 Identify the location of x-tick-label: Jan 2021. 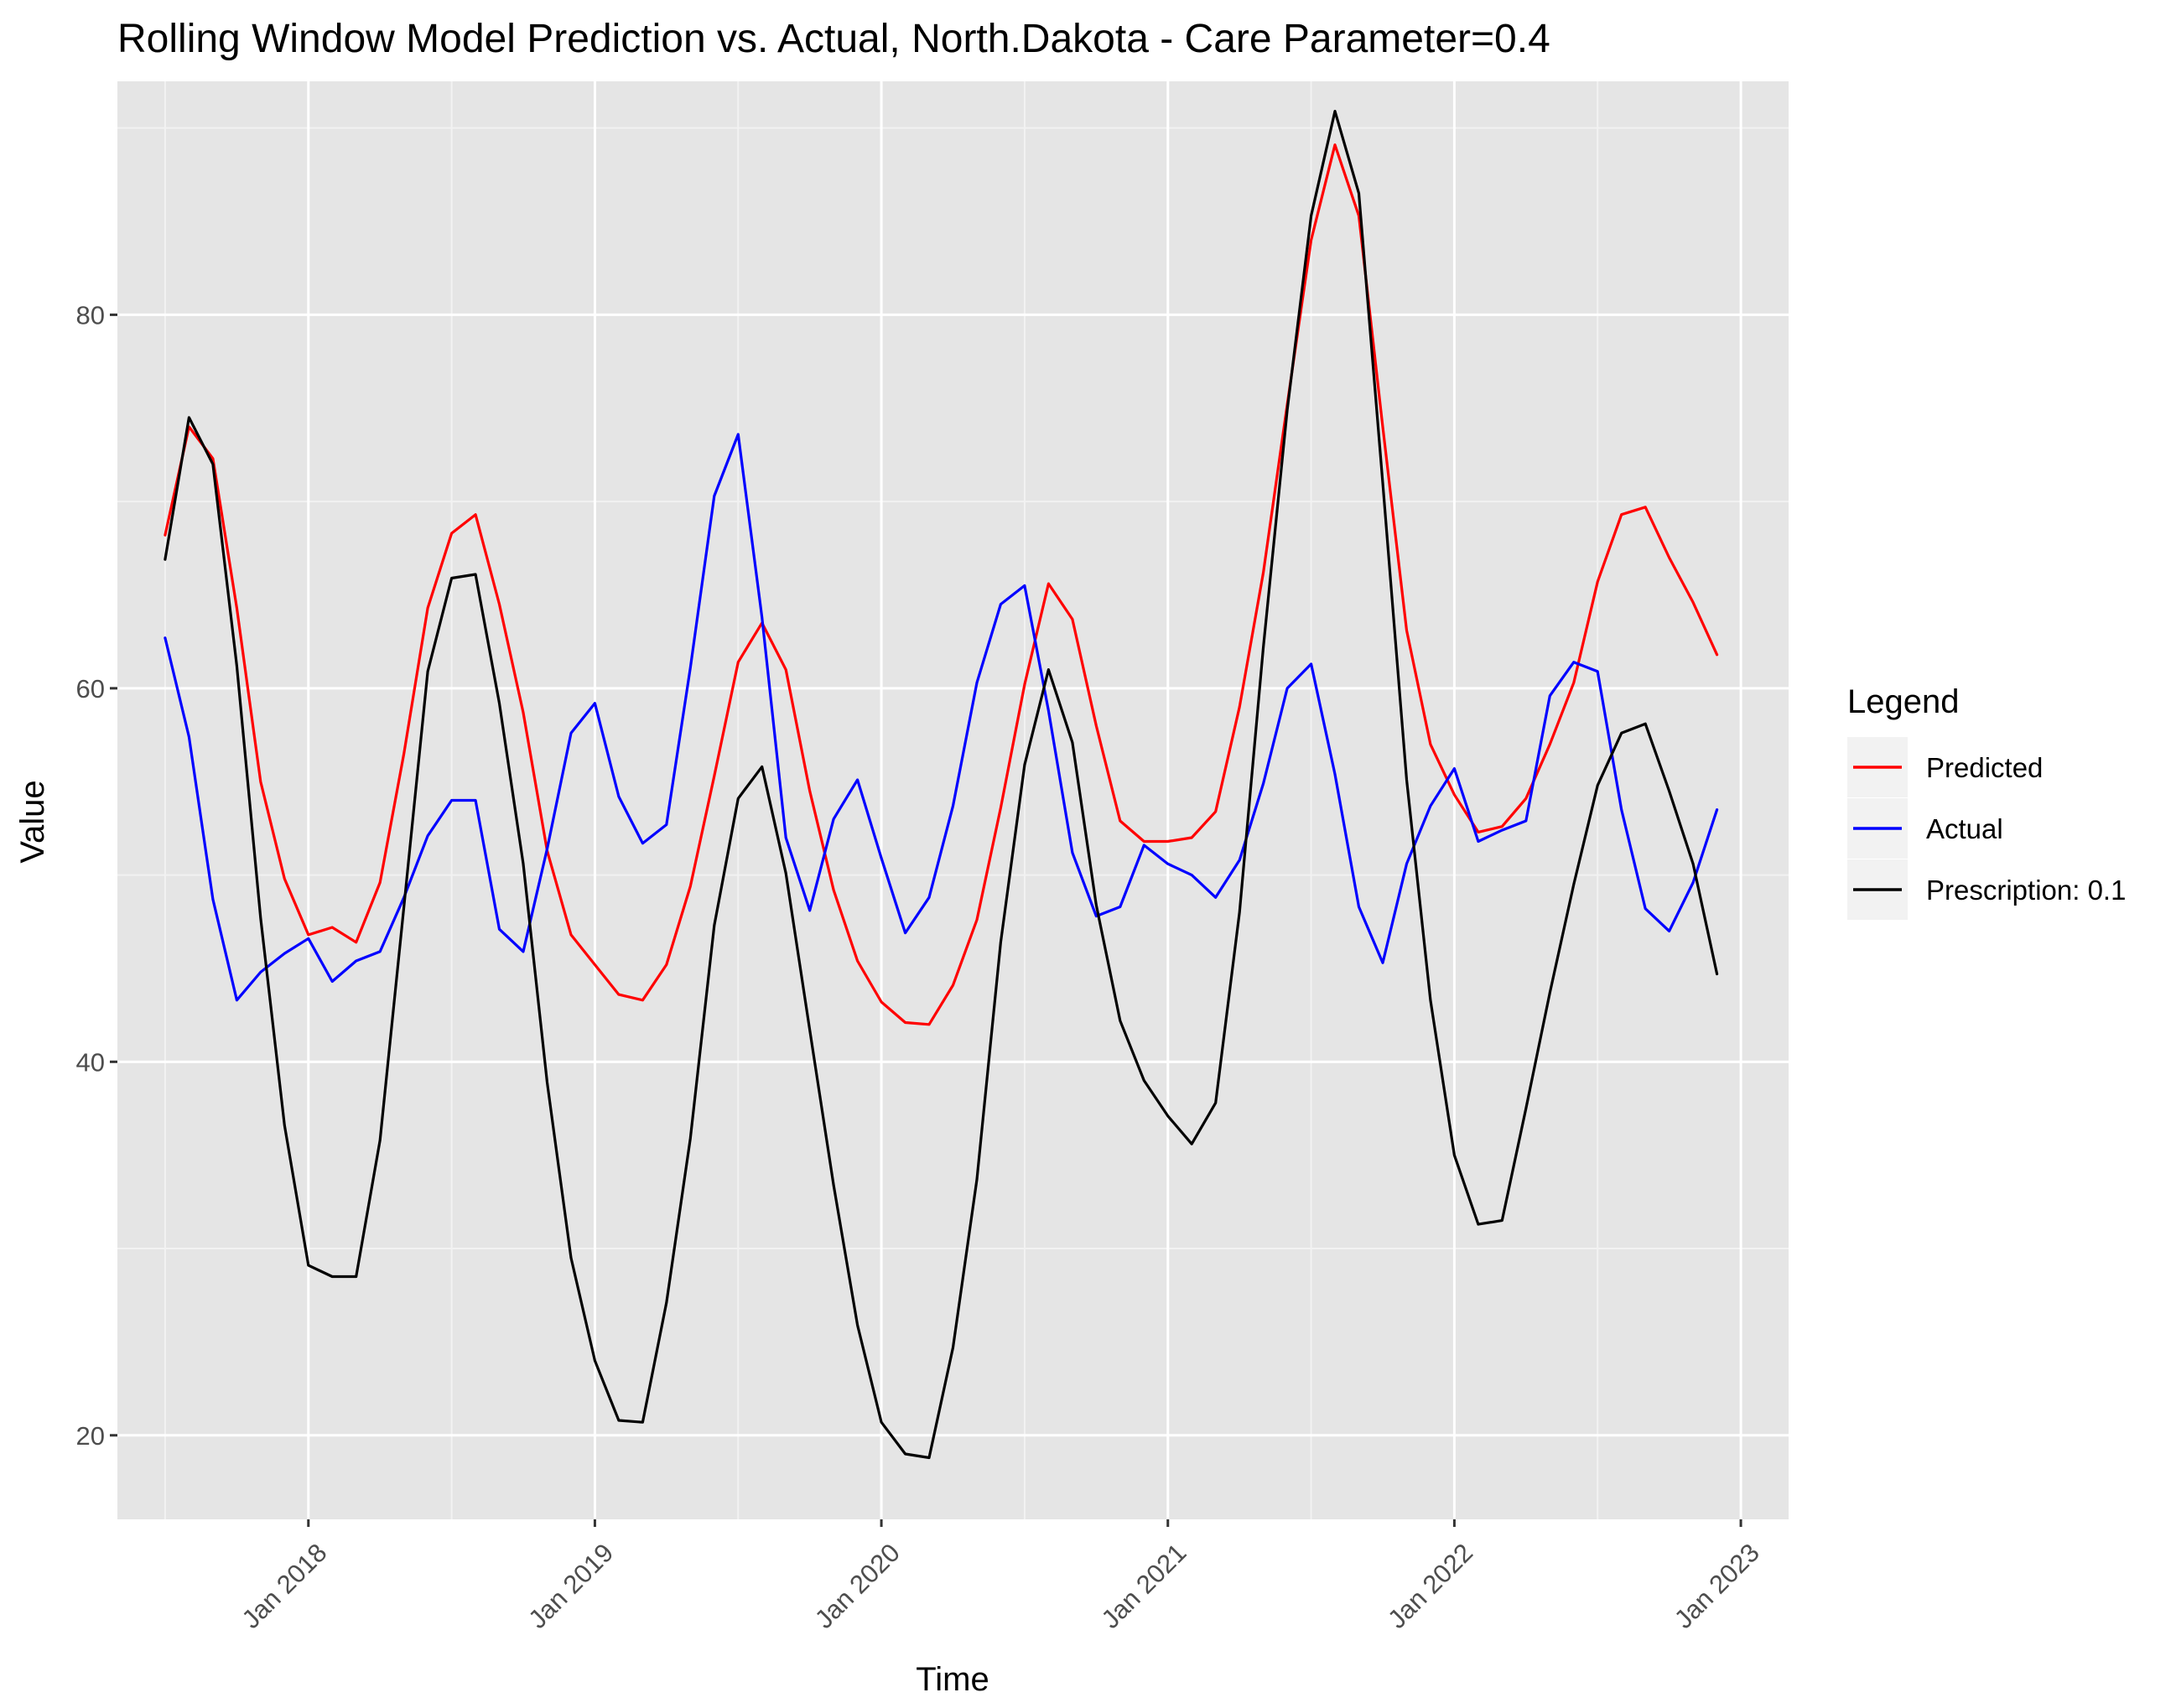
(1144, 1586).